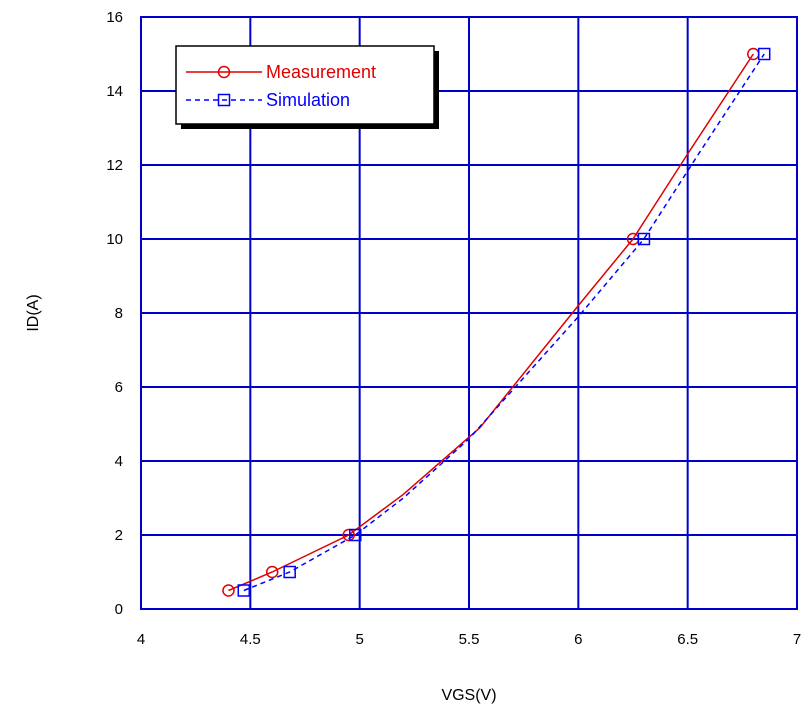 The height and width of the screenshot is (712, 804). I want to click on legend-item: Simulation, so click(268, 100).